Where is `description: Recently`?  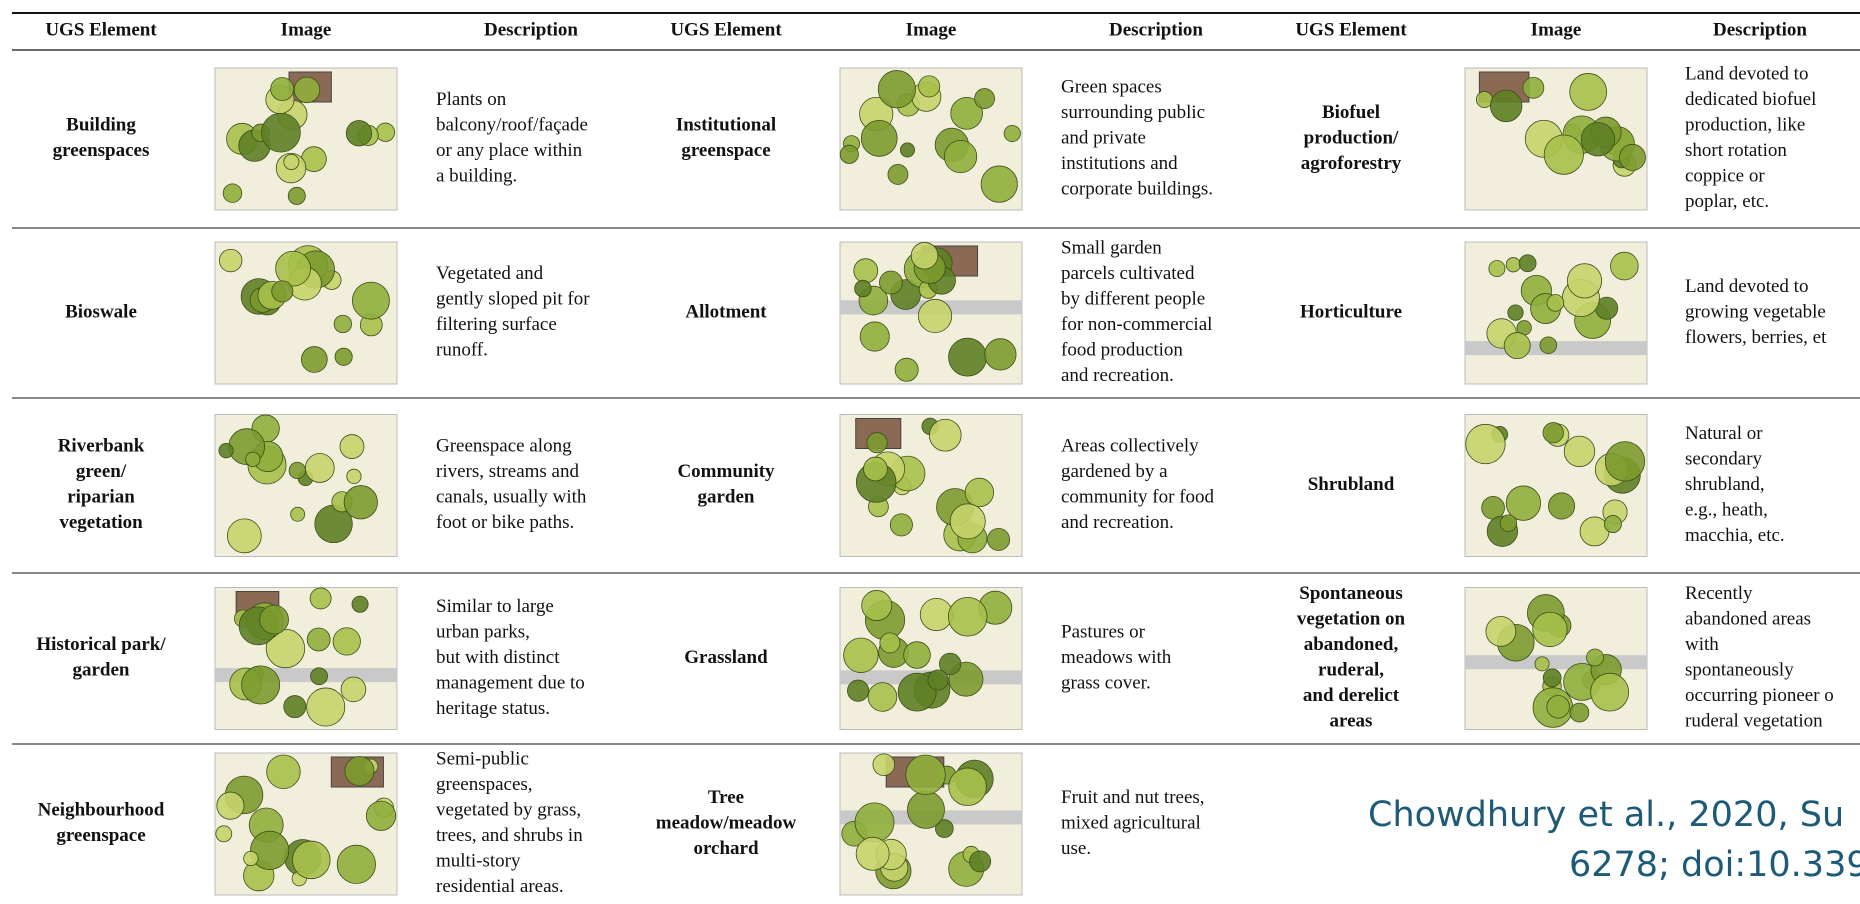
description: Recently is located at coordinates (1719, 593).